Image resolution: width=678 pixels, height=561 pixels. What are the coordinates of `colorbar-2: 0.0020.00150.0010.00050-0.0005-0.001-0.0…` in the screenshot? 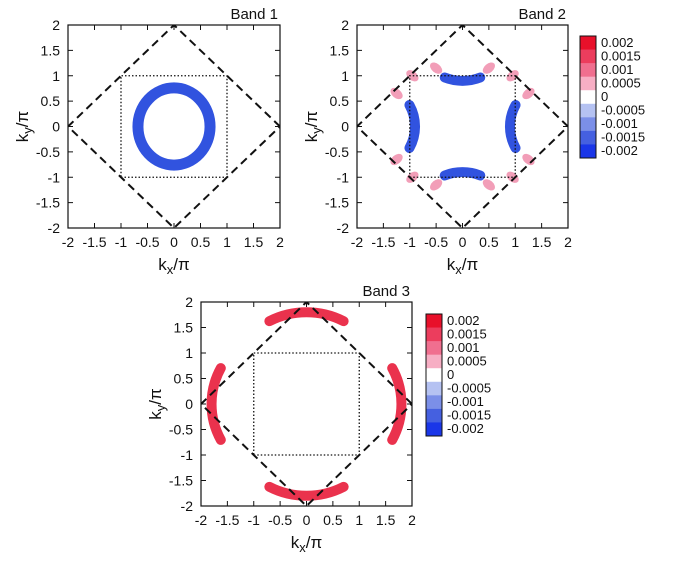 It's located at (458, 375).